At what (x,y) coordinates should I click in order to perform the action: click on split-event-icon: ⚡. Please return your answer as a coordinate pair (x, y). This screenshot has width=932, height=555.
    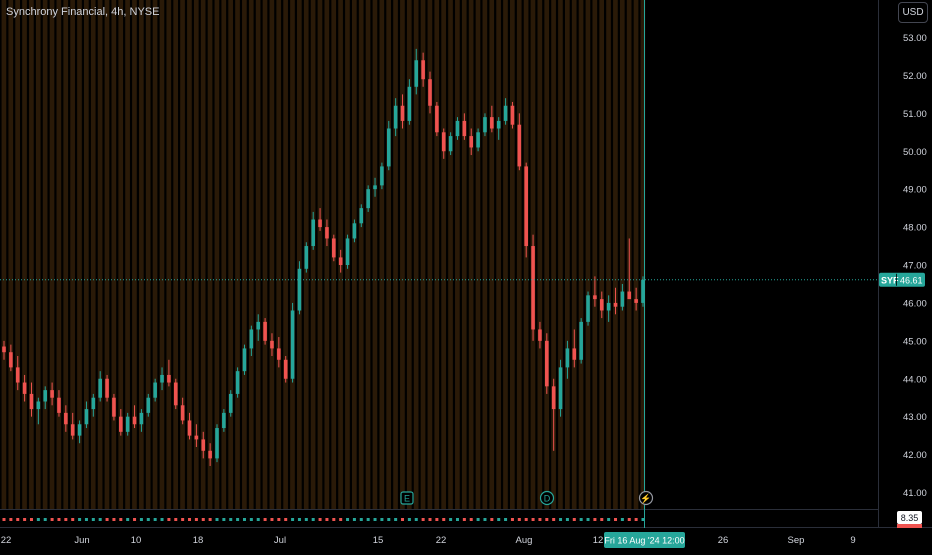
    Looking at the image, I should click on (646, 498).